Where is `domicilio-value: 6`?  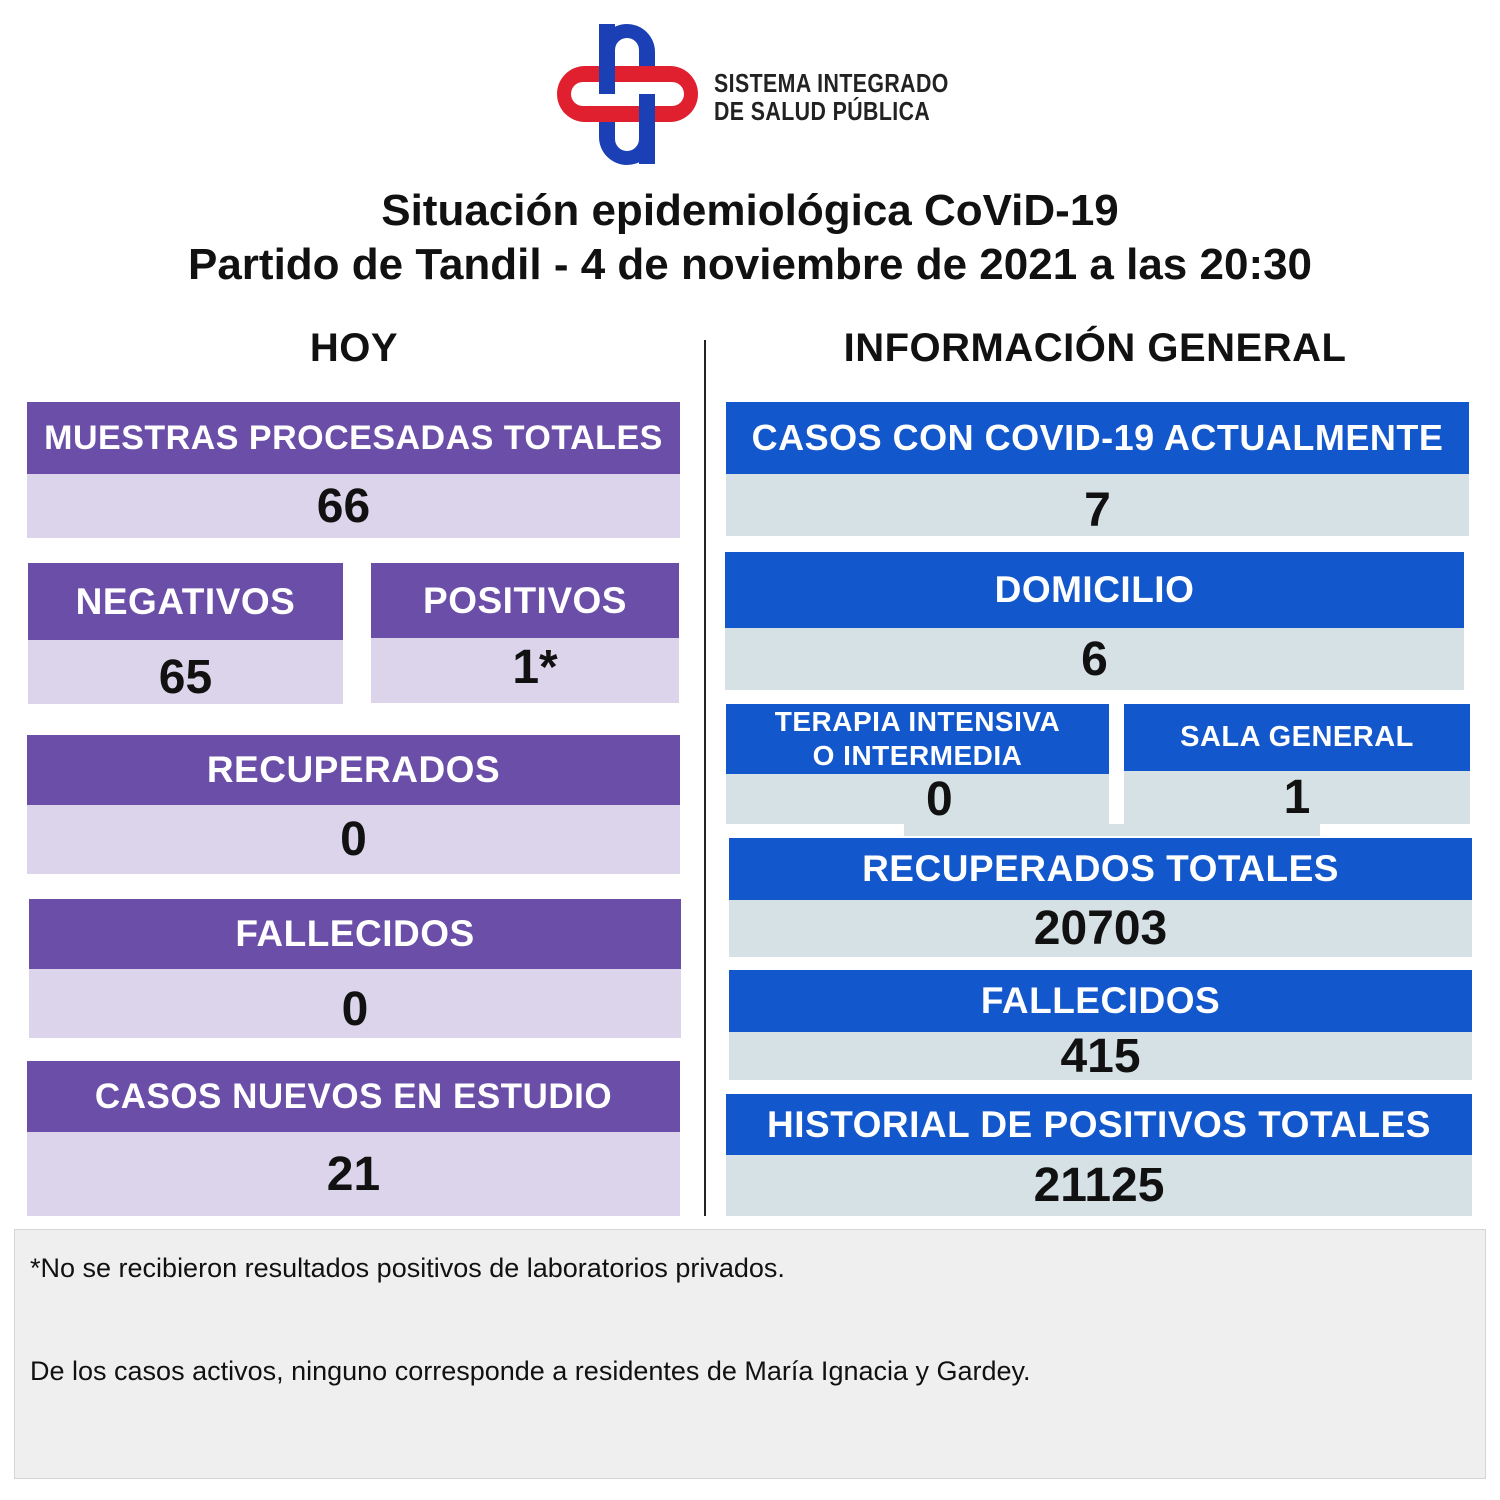
domicilio-value: 6 is located at coordinates (1094, 659).